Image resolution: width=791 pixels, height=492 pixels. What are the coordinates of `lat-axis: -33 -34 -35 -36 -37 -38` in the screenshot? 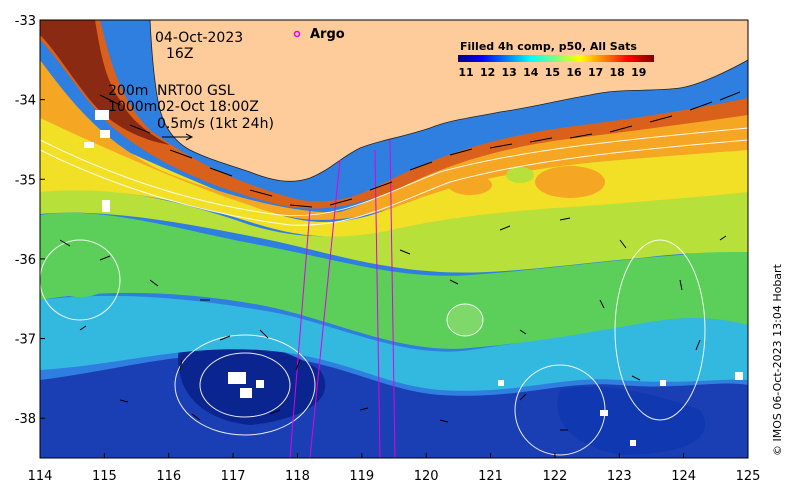 It's located at (30, 220).